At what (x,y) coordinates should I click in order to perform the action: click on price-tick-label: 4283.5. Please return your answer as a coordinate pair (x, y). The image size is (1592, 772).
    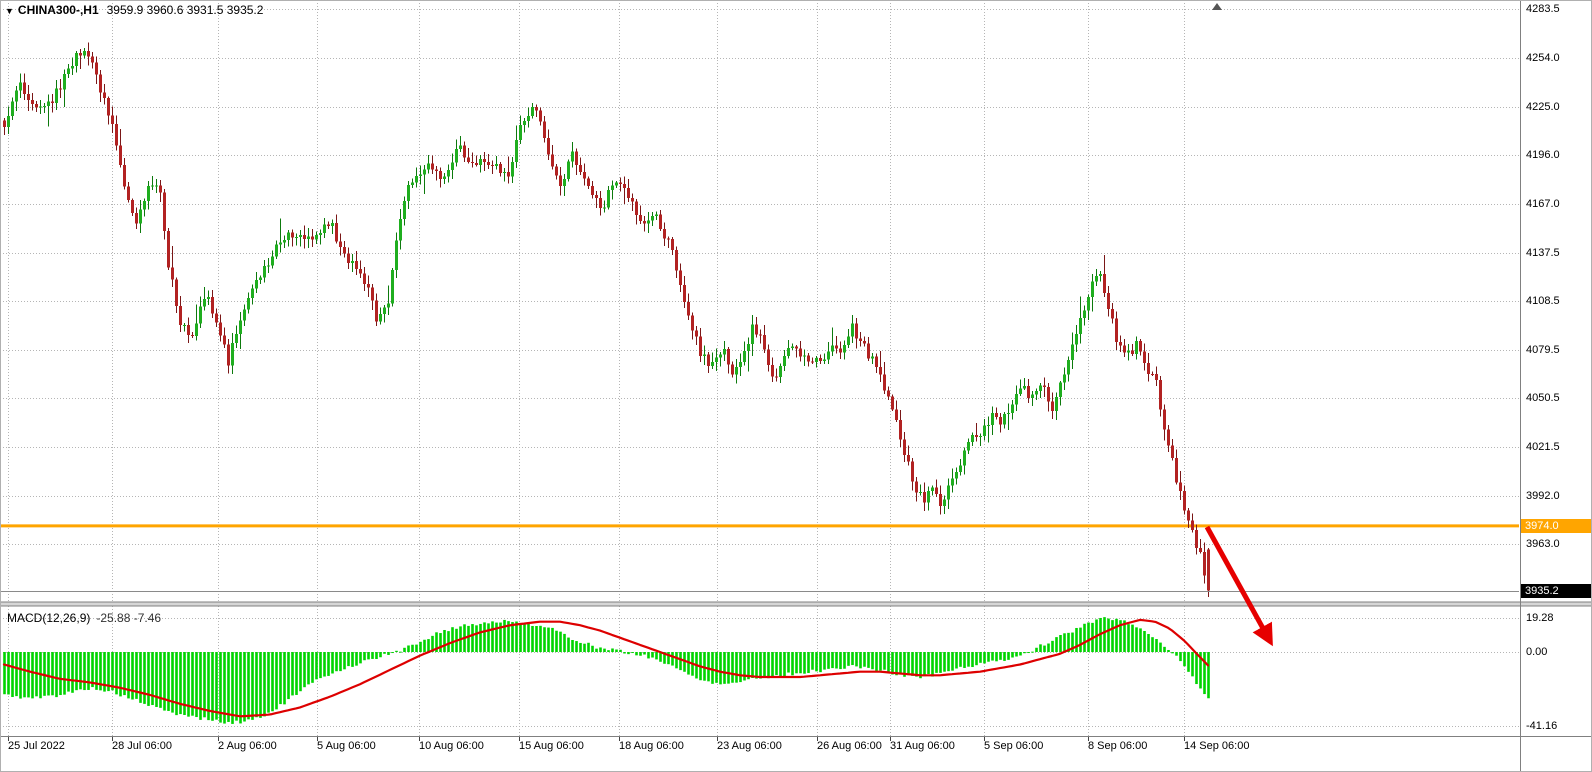
    Looking at the image, I should click on (1543, 9).